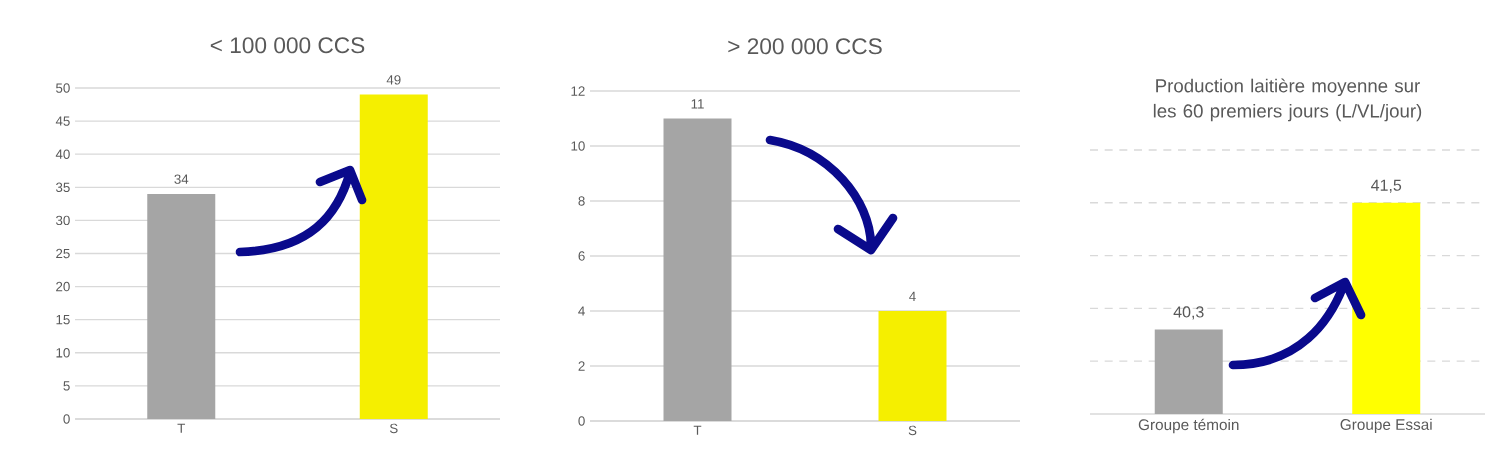 This screenshot has width=1504, height=470. What do you see at coordinates (578, 91) in the screenshot?
I see `y-tick-label: 12` at bounding box center [578, 91].